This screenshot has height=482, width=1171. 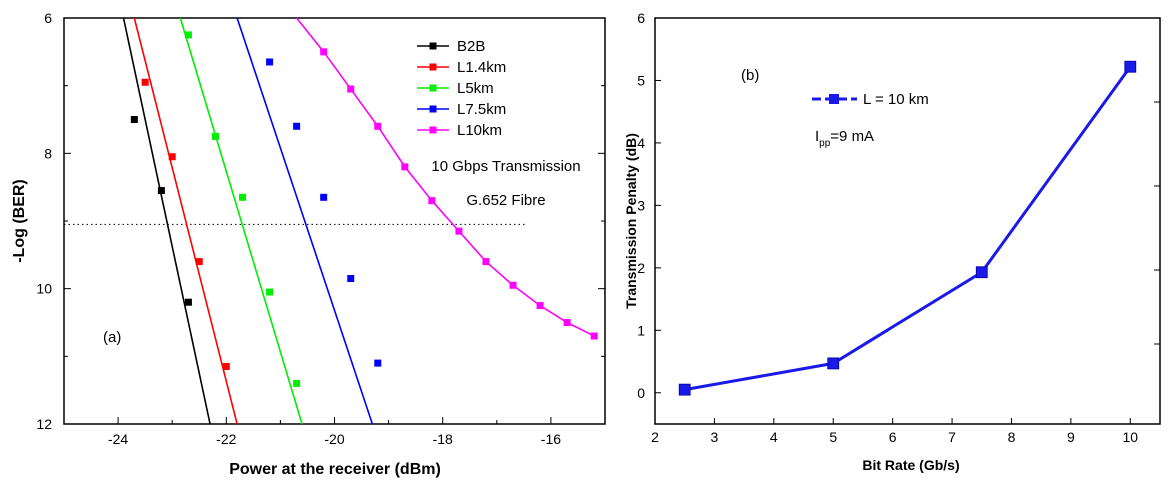 What do you see at coordinates (334, 439) in the screenshot?
I see `x-tick-label: -20` at bounding box center [334, 439].